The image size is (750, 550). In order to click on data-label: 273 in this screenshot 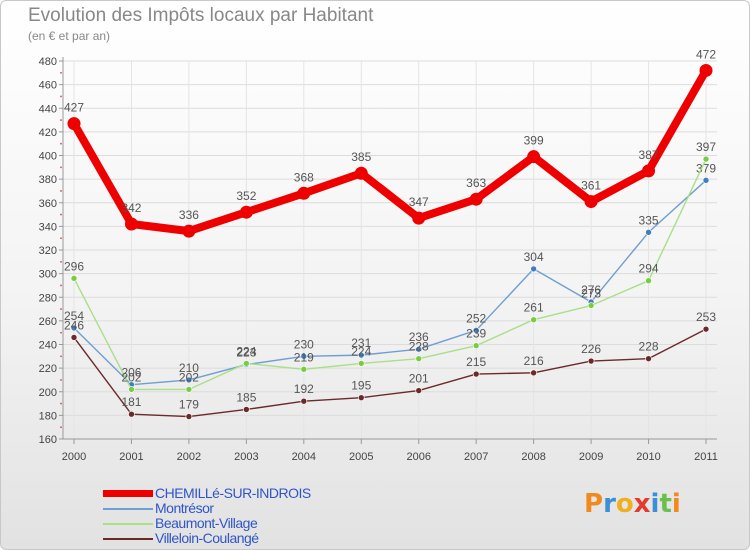, I will do `click(591, 294)`.